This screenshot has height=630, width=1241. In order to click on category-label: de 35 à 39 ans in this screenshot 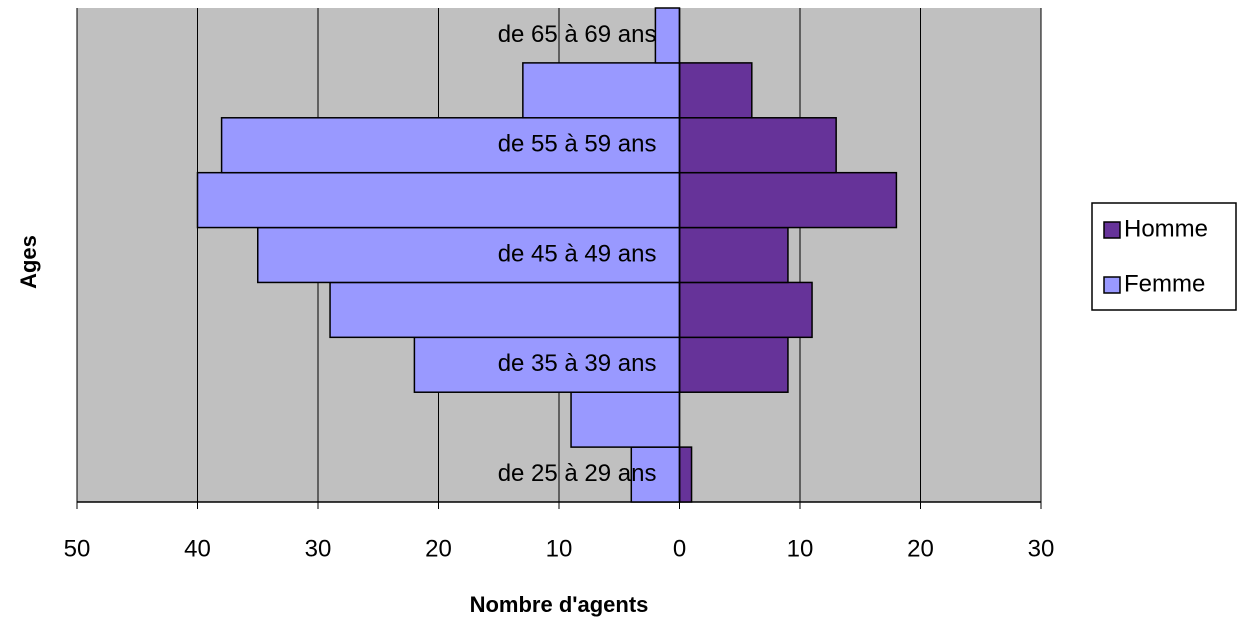, I will do `click(577, 363)`.